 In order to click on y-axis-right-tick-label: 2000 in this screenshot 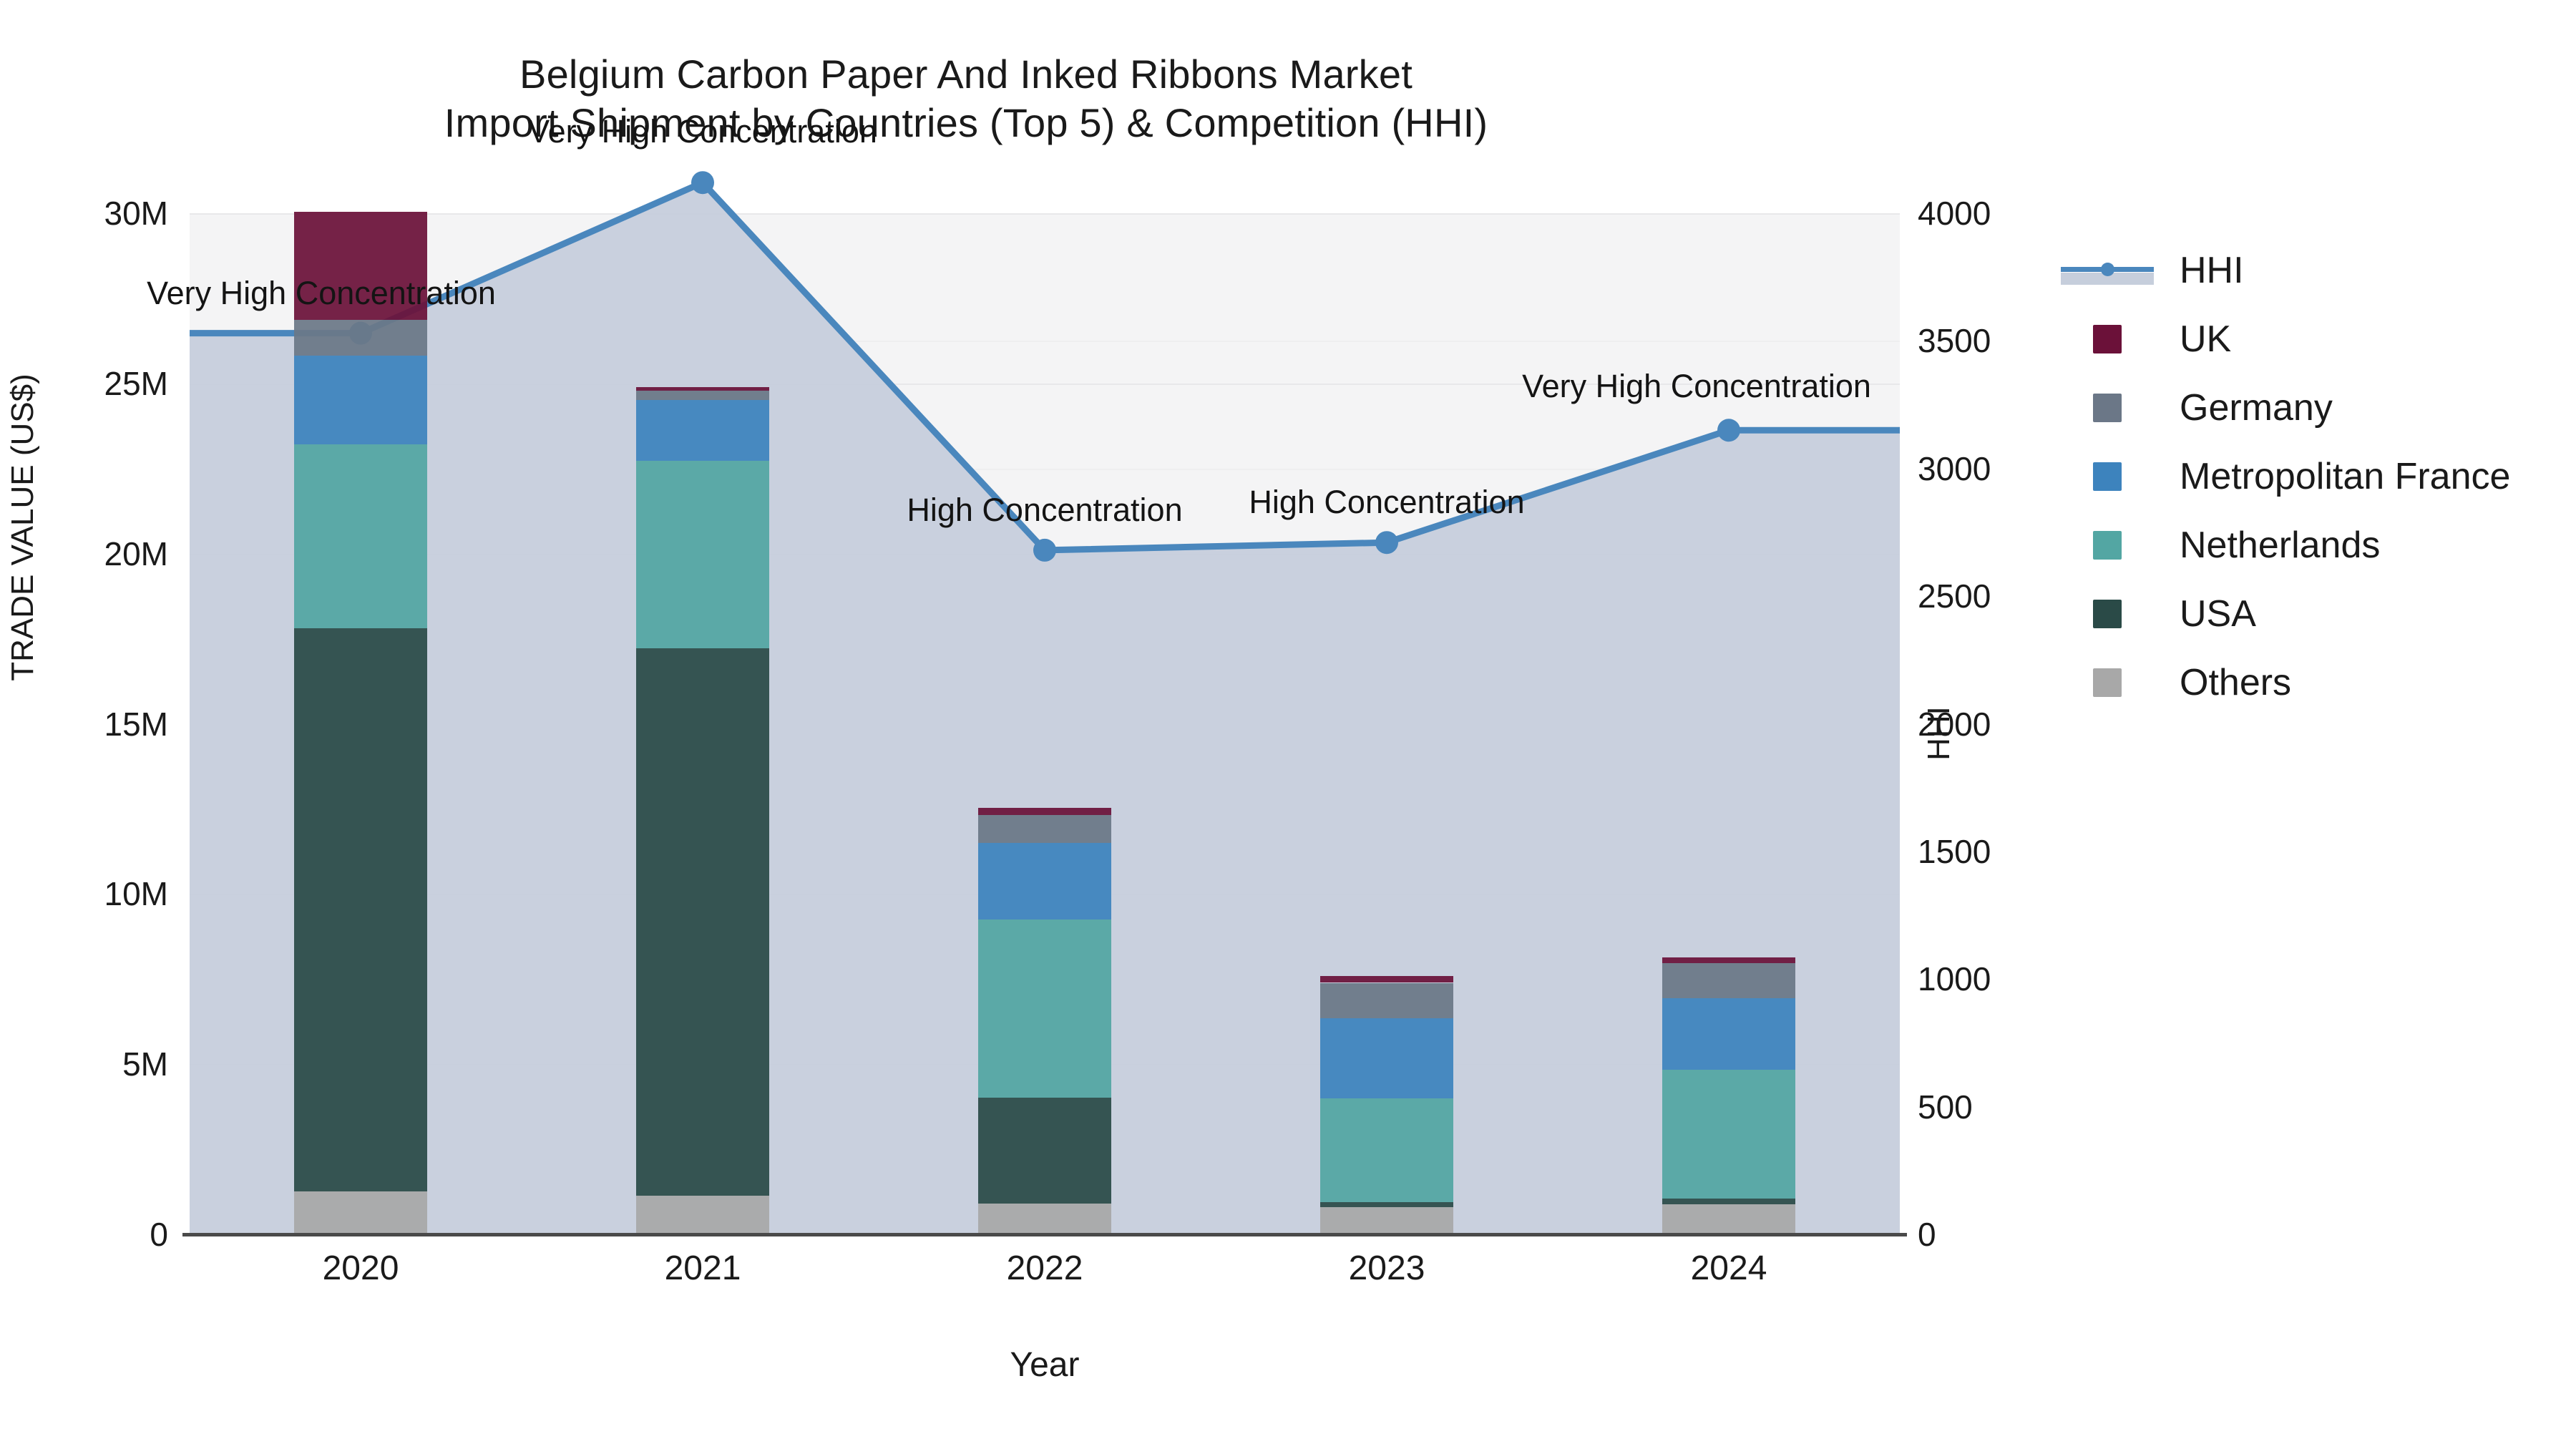, I will do `click(1954, 724)`.